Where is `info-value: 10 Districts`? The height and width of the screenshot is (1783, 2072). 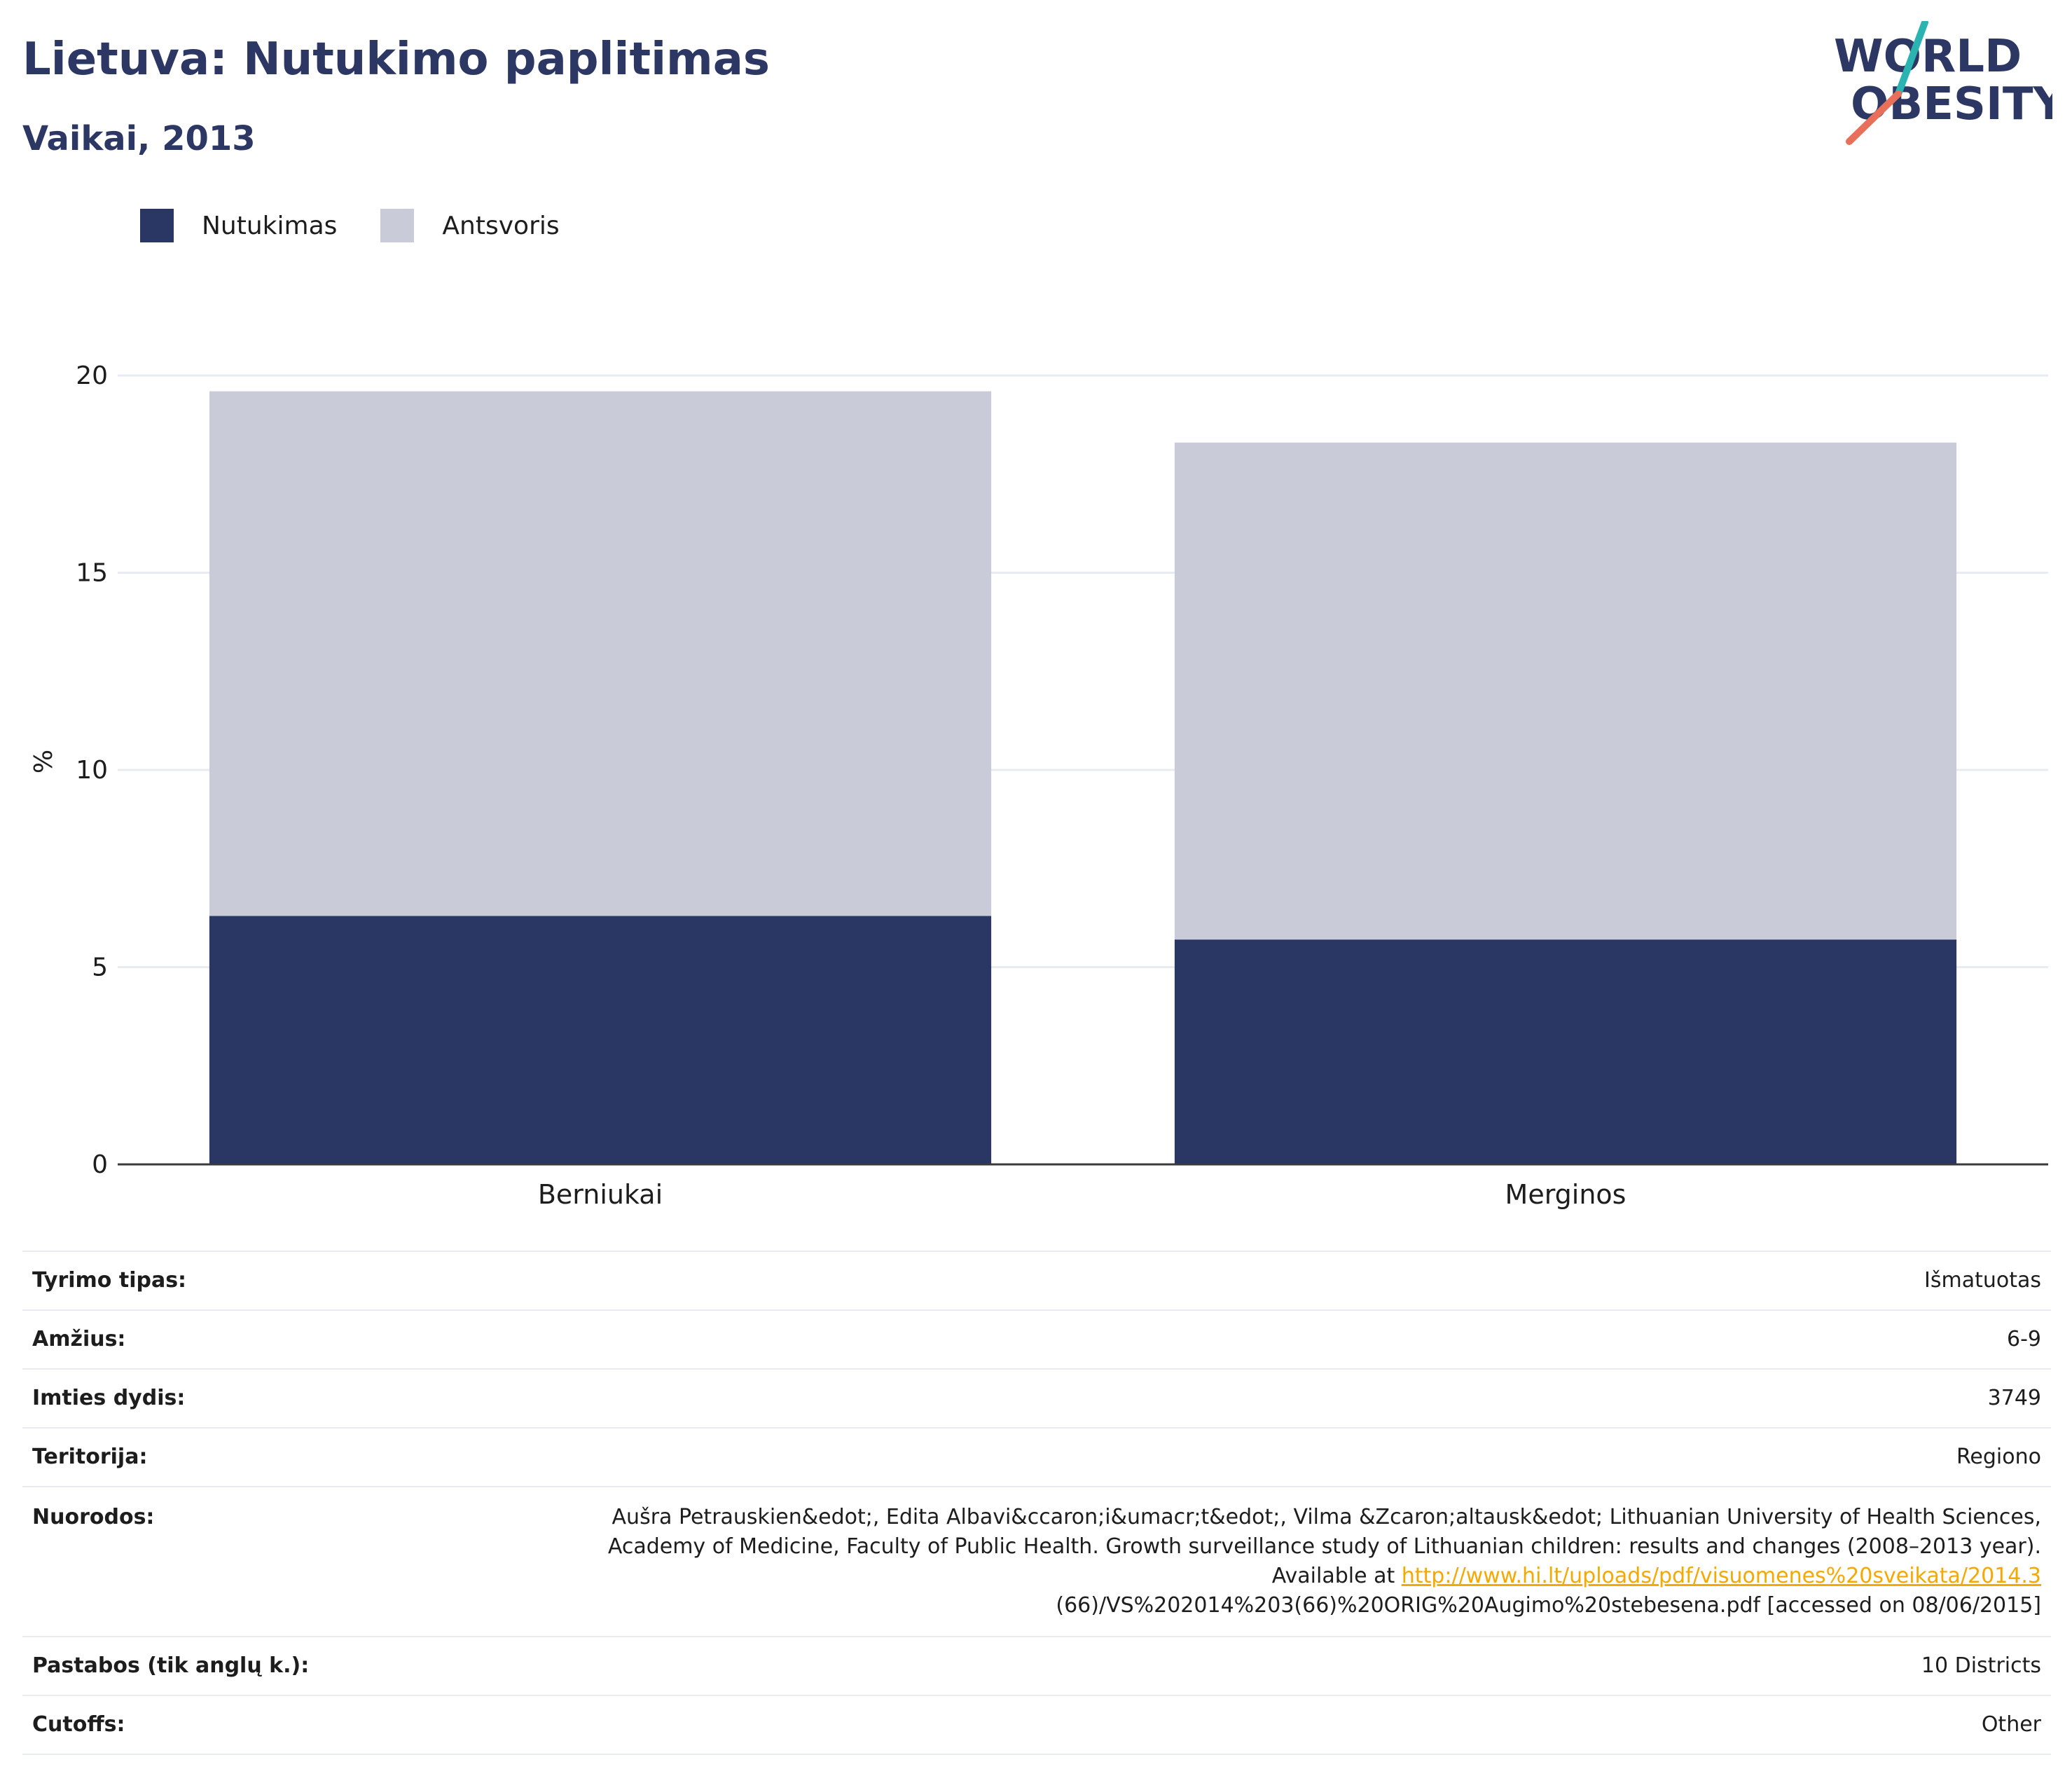
info-value: 10 Districts is located at coordinates (1209, 1666).